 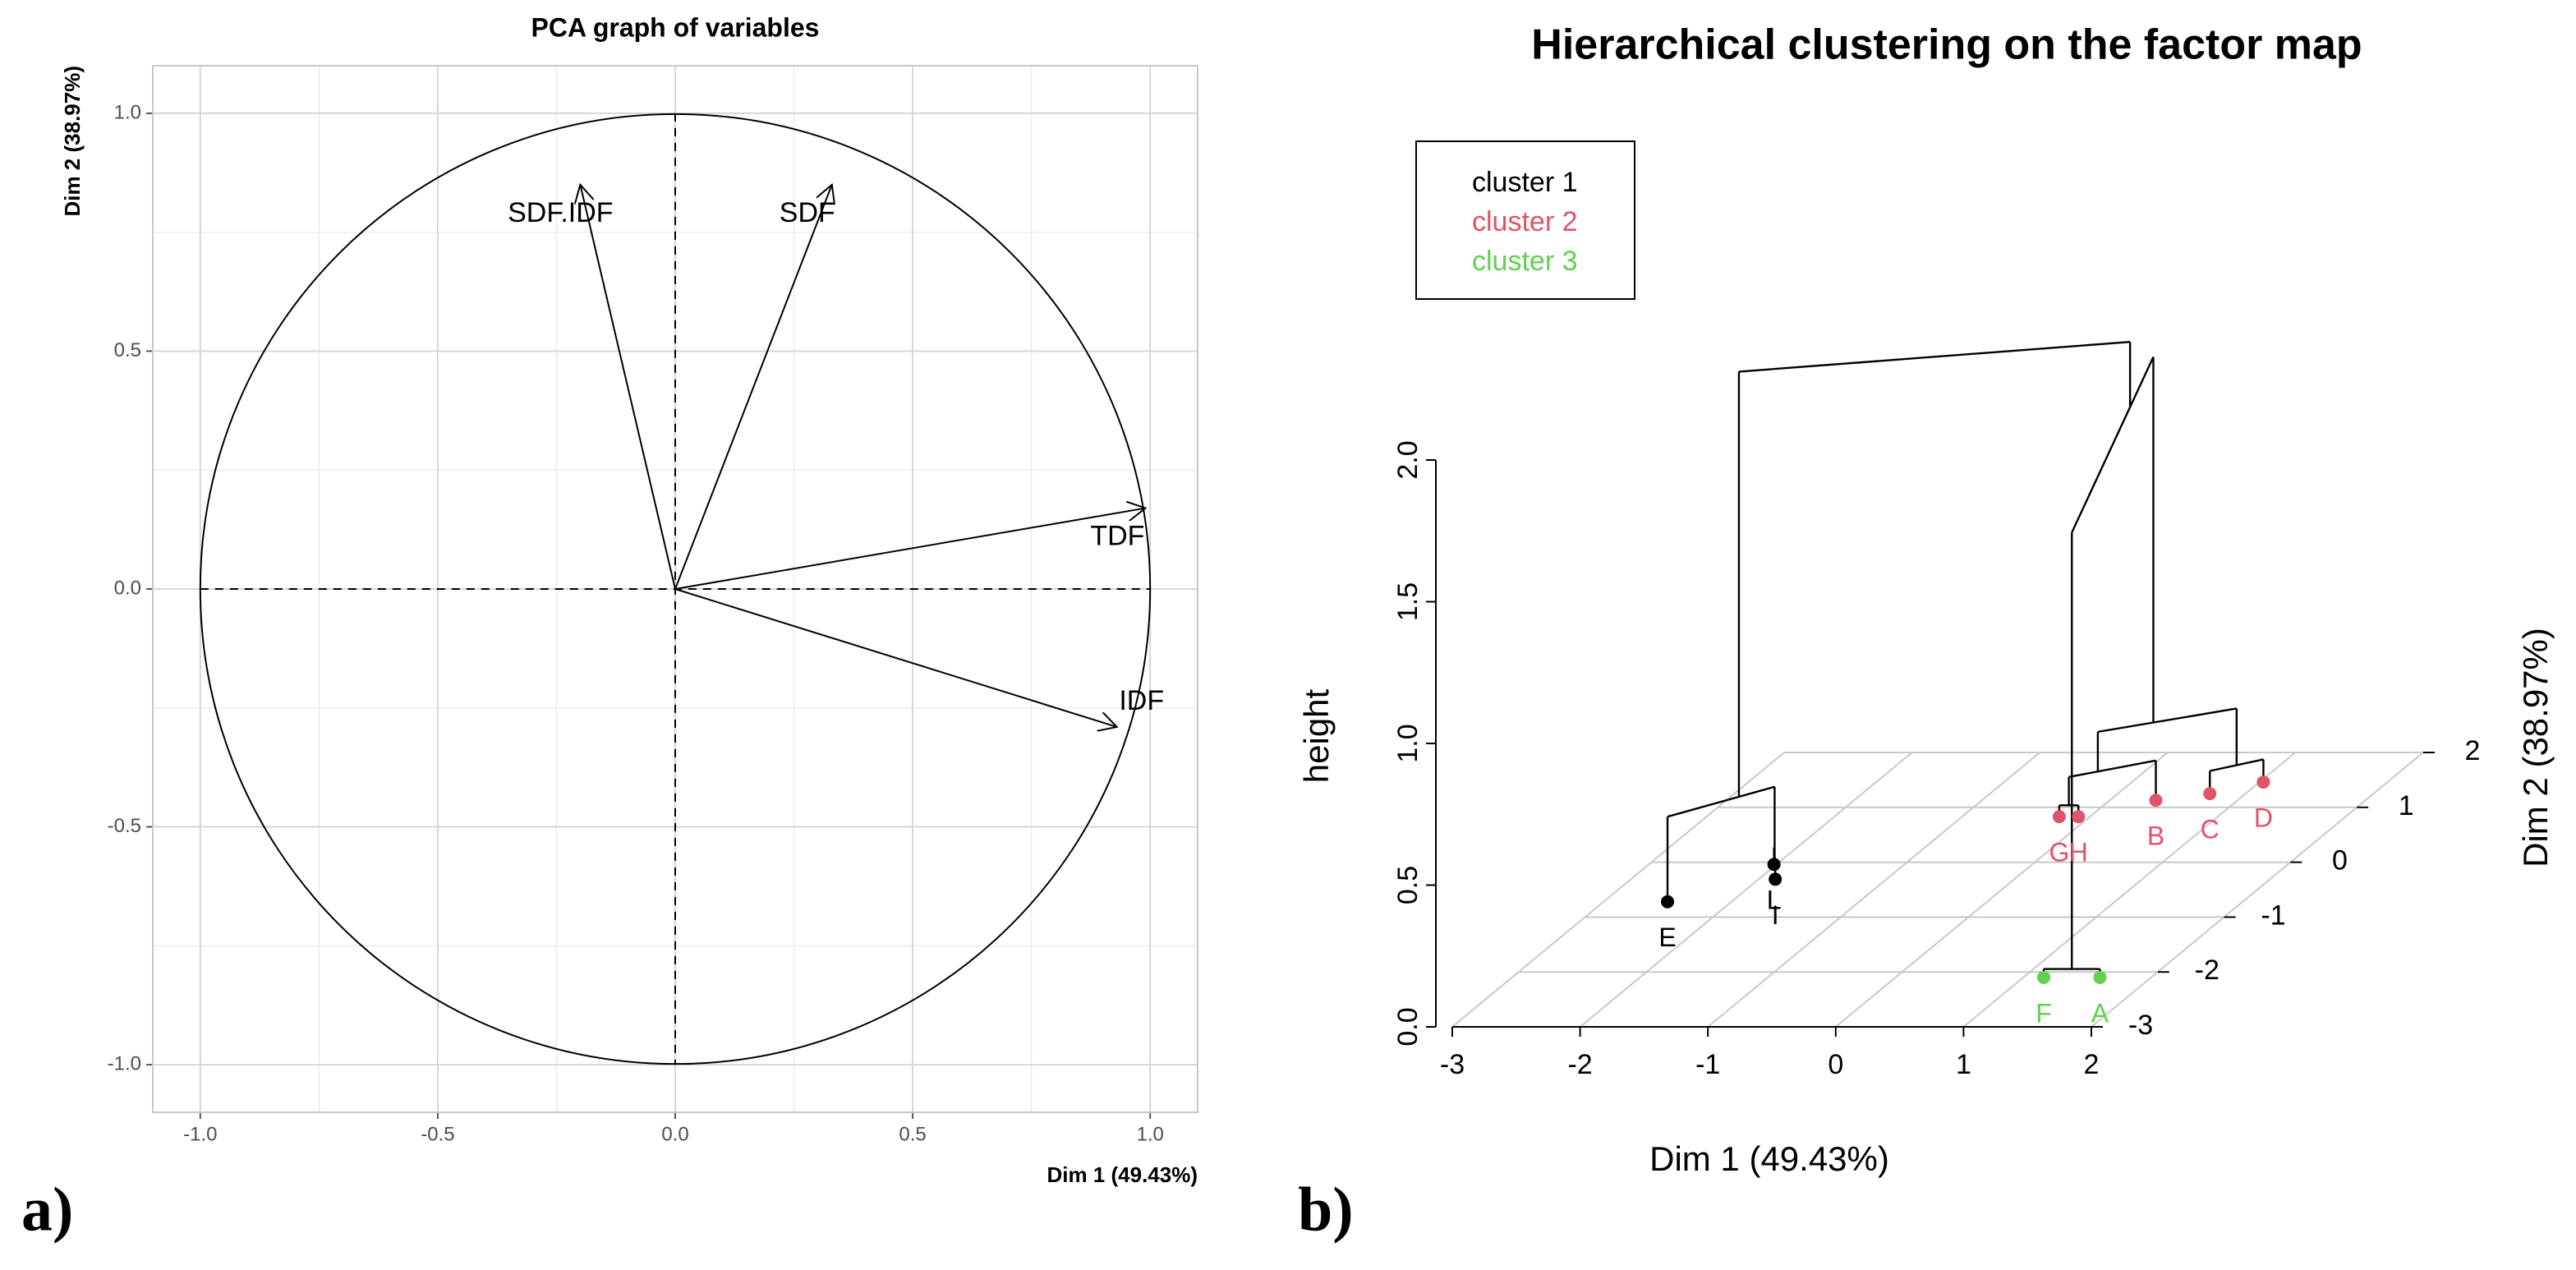 What do you see at coordinates (1316, 735) in the screenshot?
I see `z-axis-label: height` at bounding box center [1316, 735].